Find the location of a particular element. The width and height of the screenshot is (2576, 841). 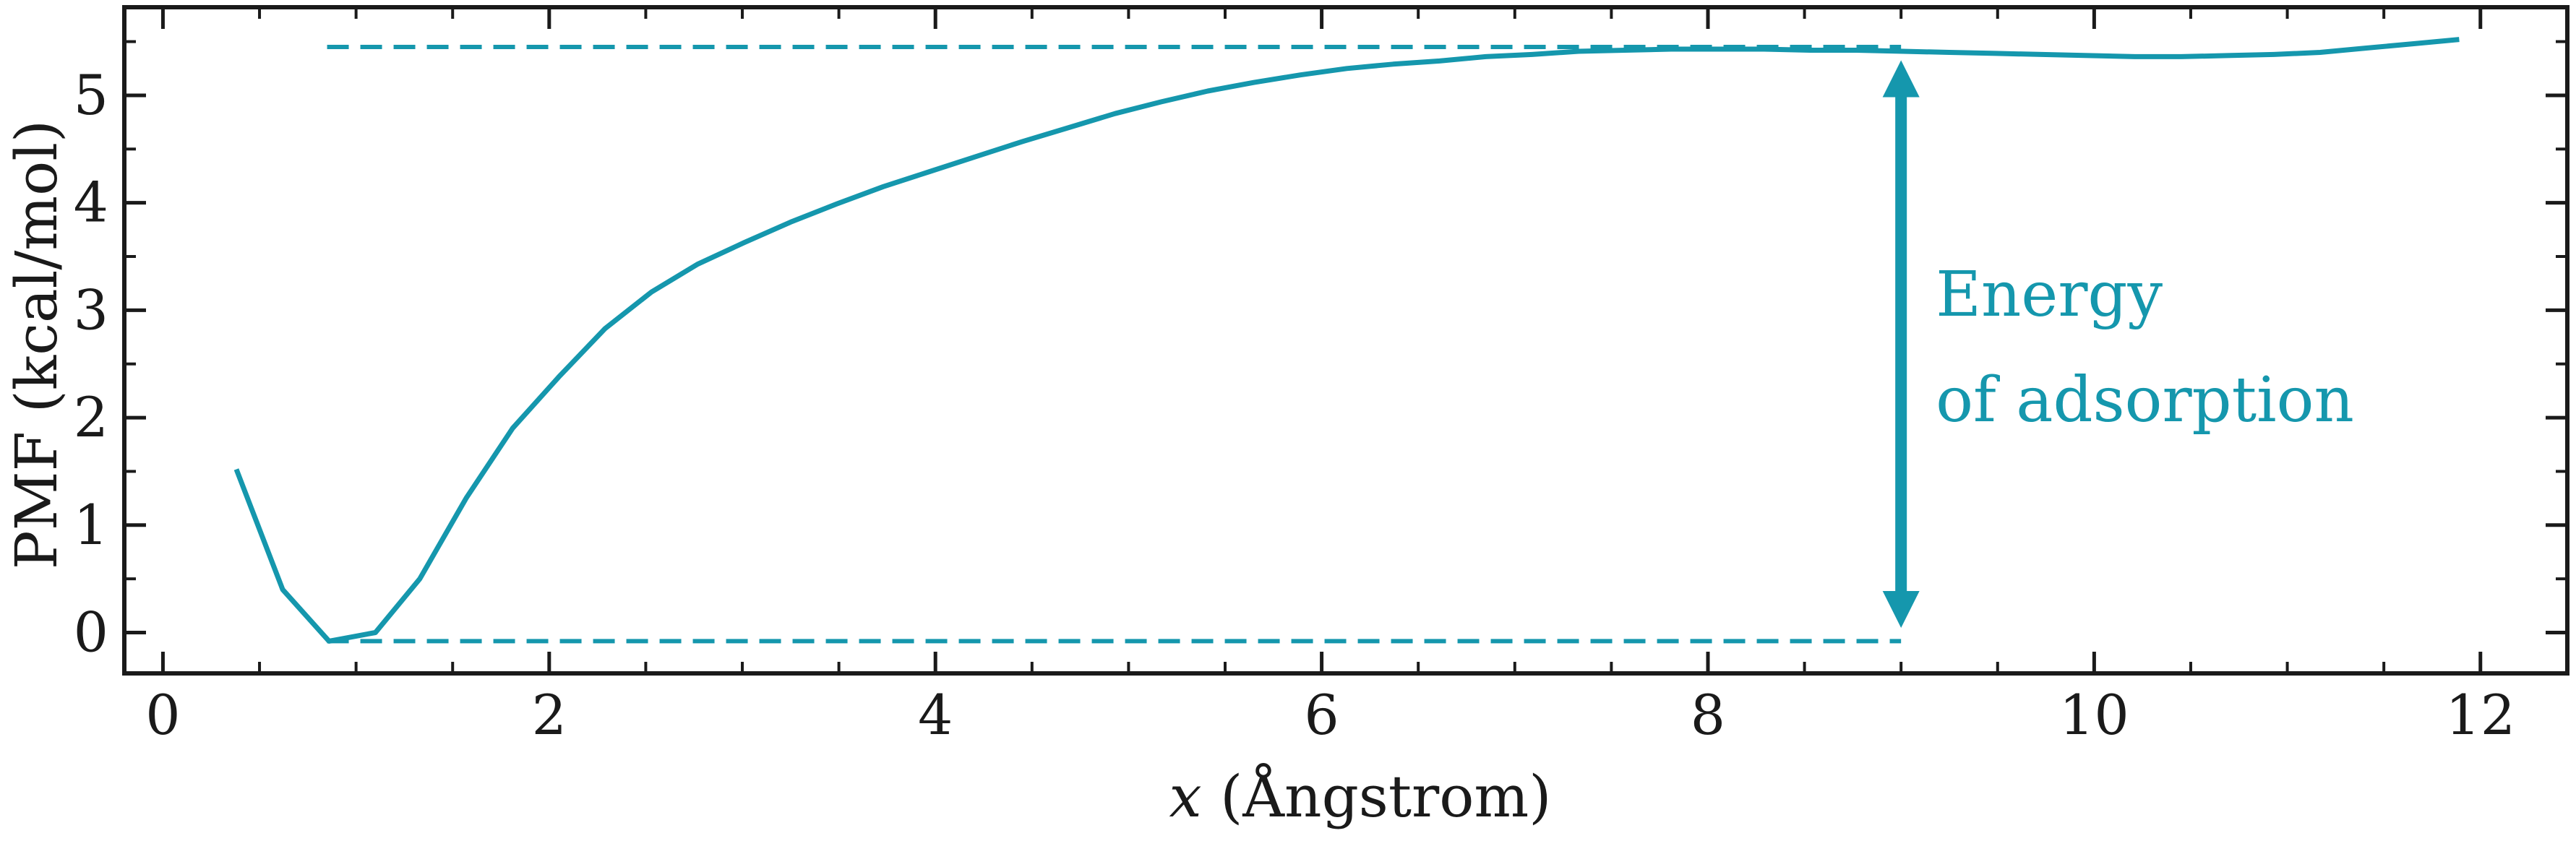

x-axis-label: x (Ångstrom) is located at coordinates (1361, 796).